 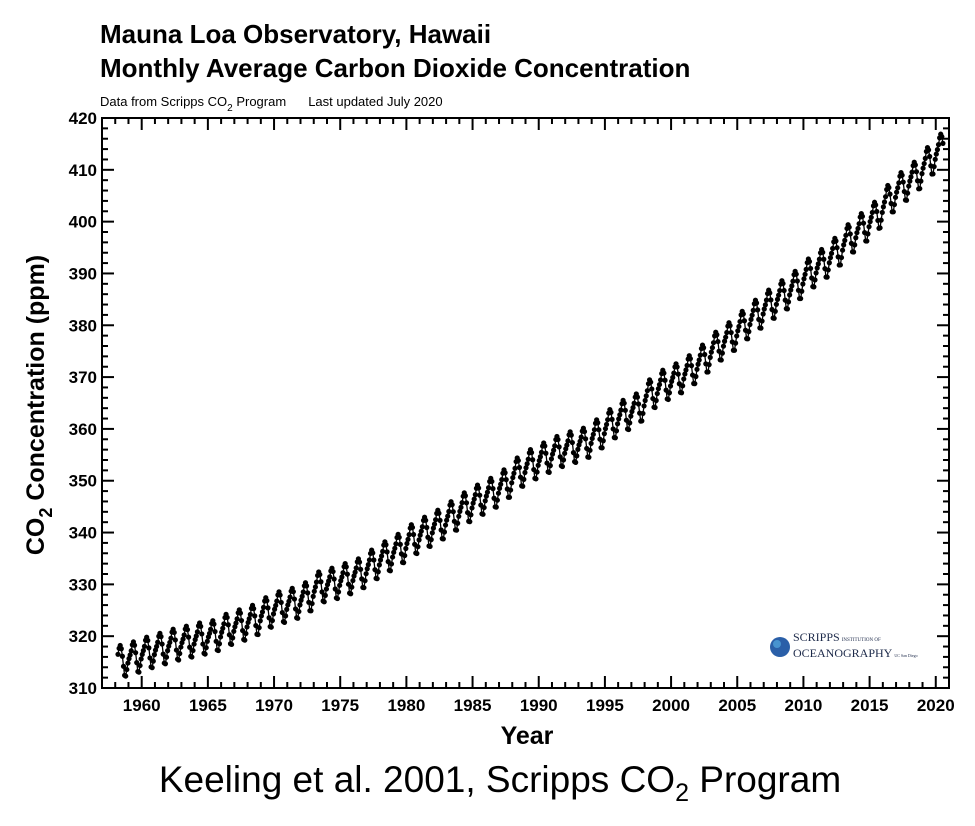 I want to click on y-tick-label: 350, so click(x=83, y=481).